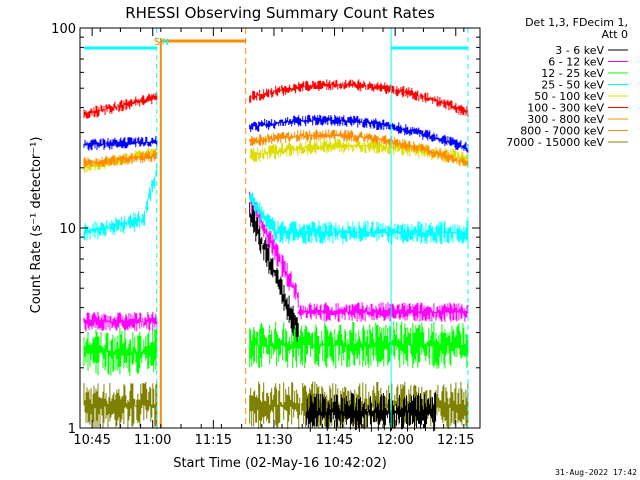 Image resolution: width=640 pixels, height=480 pixels. I want to click on legend-entry: 50 - 100 keV, so click(569, 96).